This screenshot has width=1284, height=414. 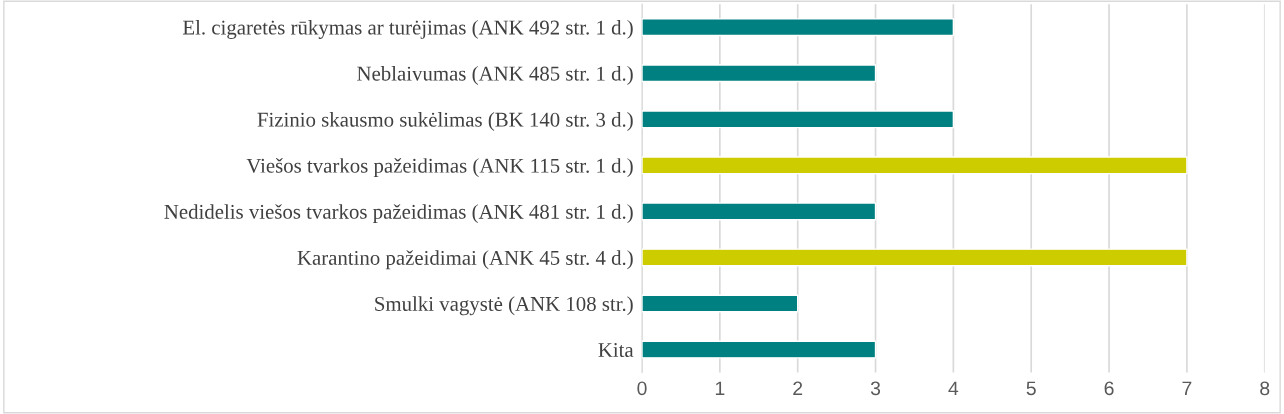 I want to click on x-tick-label: 1, so click(x=720, y=388).